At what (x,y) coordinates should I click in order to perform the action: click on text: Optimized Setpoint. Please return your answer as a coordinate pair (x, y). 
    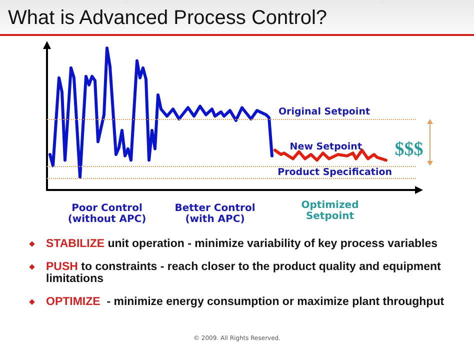
    Looking at the image, I should click on (330, 211).